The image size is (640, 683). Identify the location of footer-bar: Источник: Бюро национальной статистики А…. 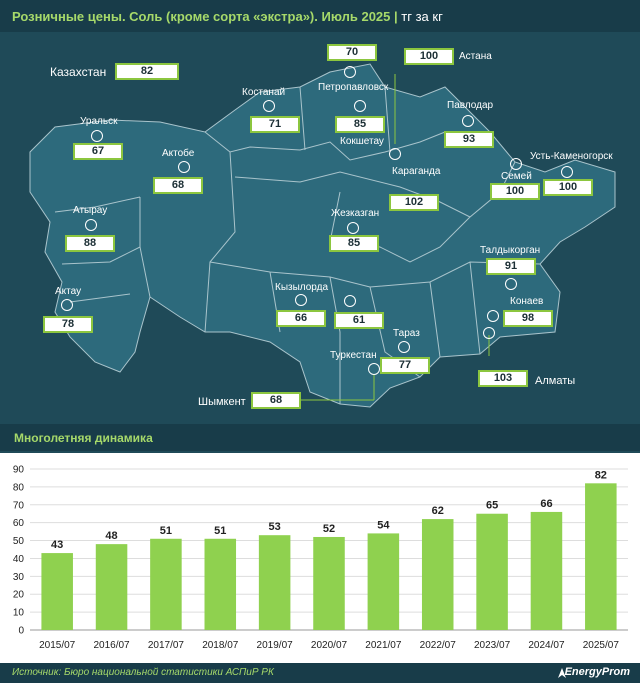
(320, 673).